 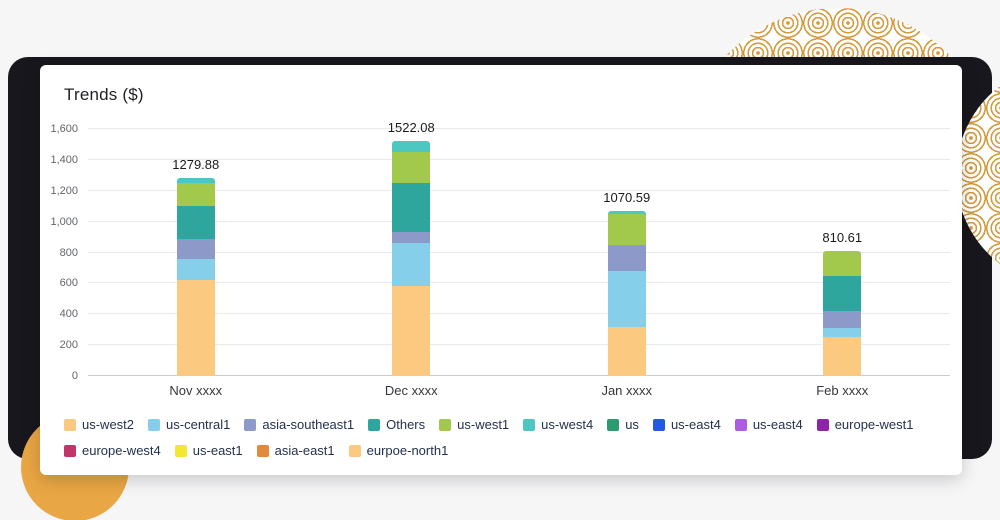 I want to click on x-axis-label: Feb xxxx, so click(x=842, y=390).